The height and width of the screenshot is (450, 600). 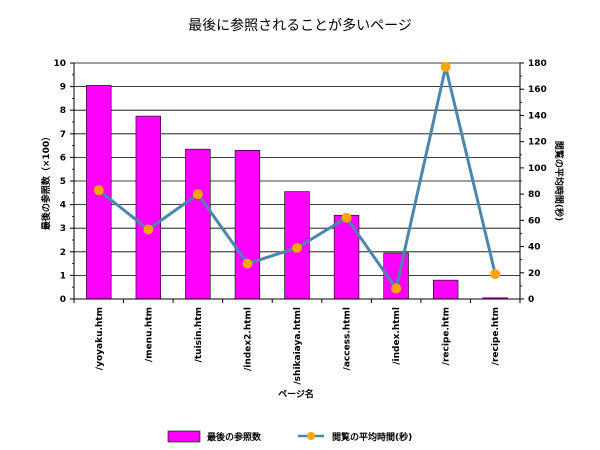 I want to click on x-axis-label: ページ名, so click(x=296, y=394).